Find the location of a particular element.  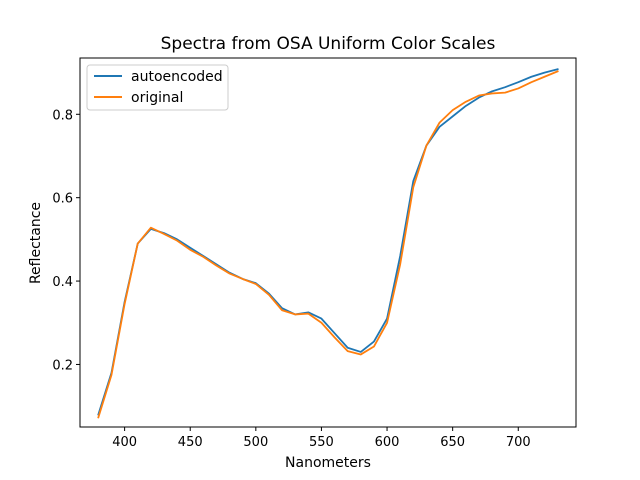

chart-title: Spectra from OSA Uniform Color Scales is located at coordinates (328, 44).